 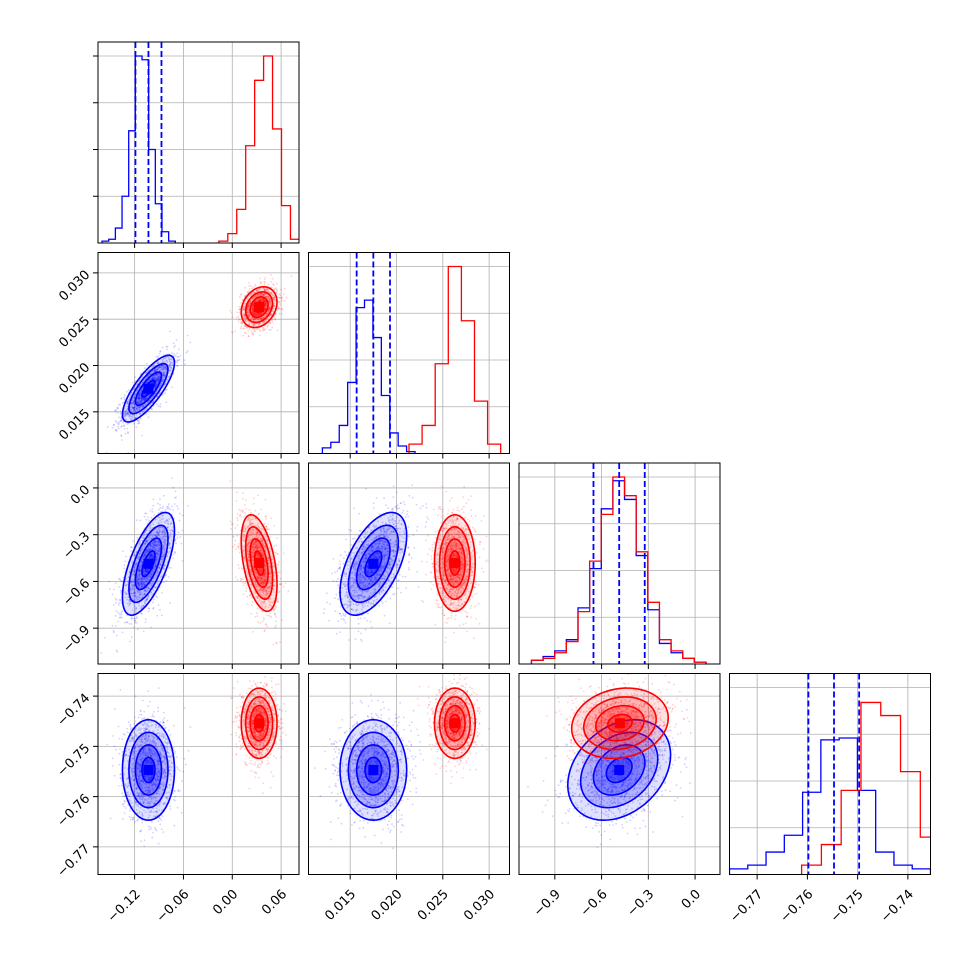 What do you see at coordinates (259, 307) in the screenshot?
I see `density-peak` at bounding box center [259, 307].